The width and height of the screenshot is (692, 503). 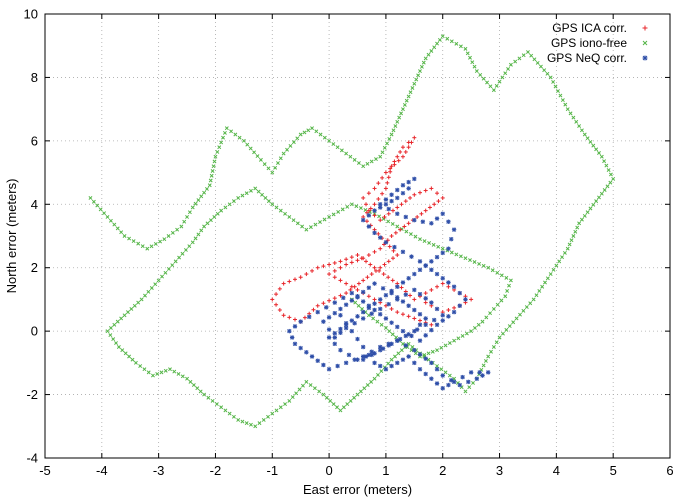 What do you see at coordinates (442, 470) in the screenshot?
I see `x-tick-label: 2` at bounding box center [442, 470].